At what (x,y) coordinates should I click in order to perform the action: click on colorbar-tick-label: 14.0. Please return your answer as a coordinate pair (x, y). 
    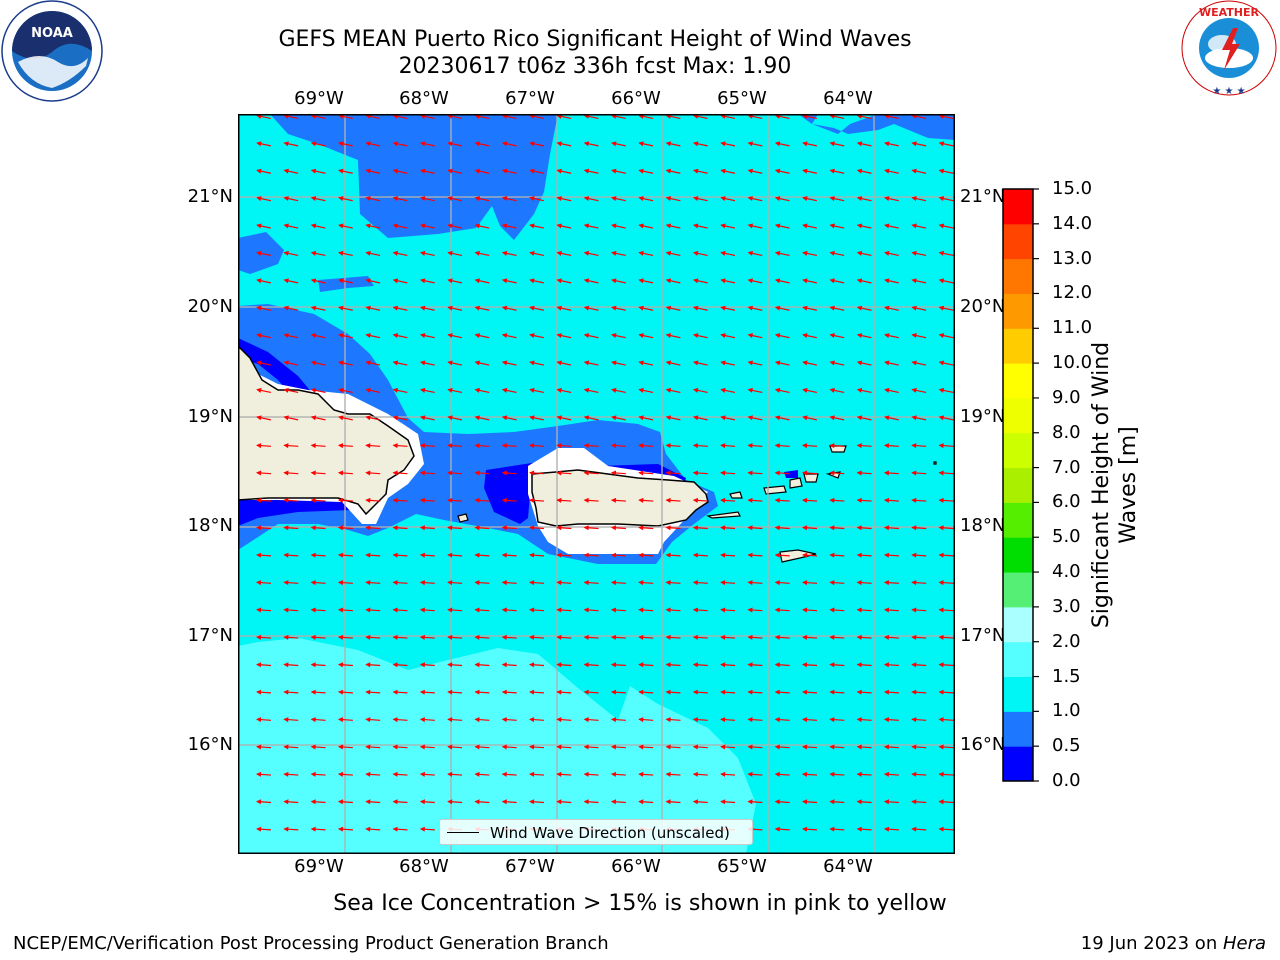
    Looking at the image, I should click on (1072, 223).